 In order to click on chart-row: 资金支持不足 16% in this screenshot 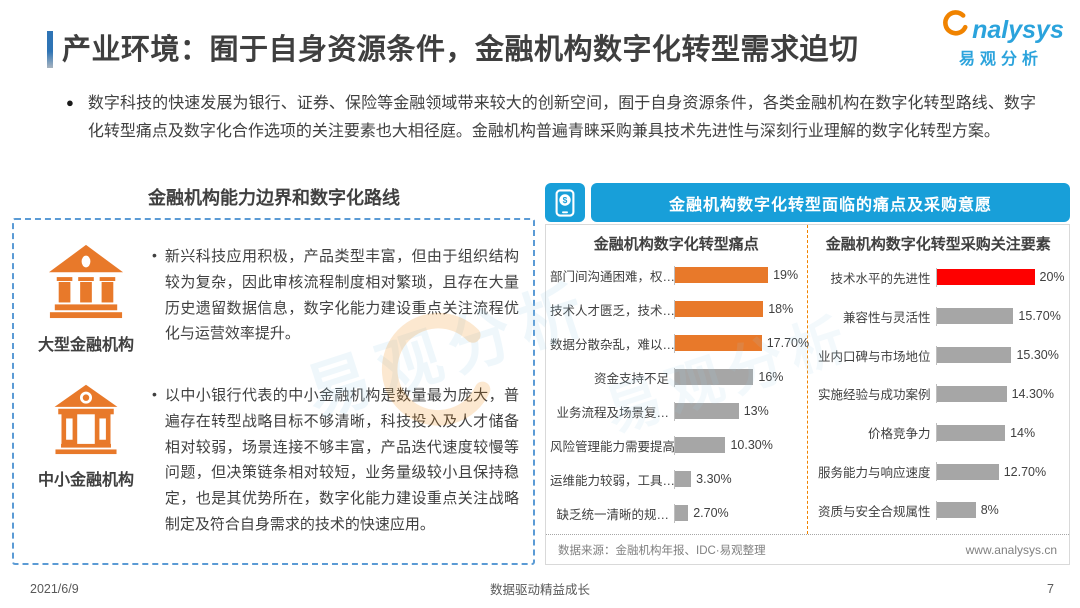, I will do `click(676, 377)`.